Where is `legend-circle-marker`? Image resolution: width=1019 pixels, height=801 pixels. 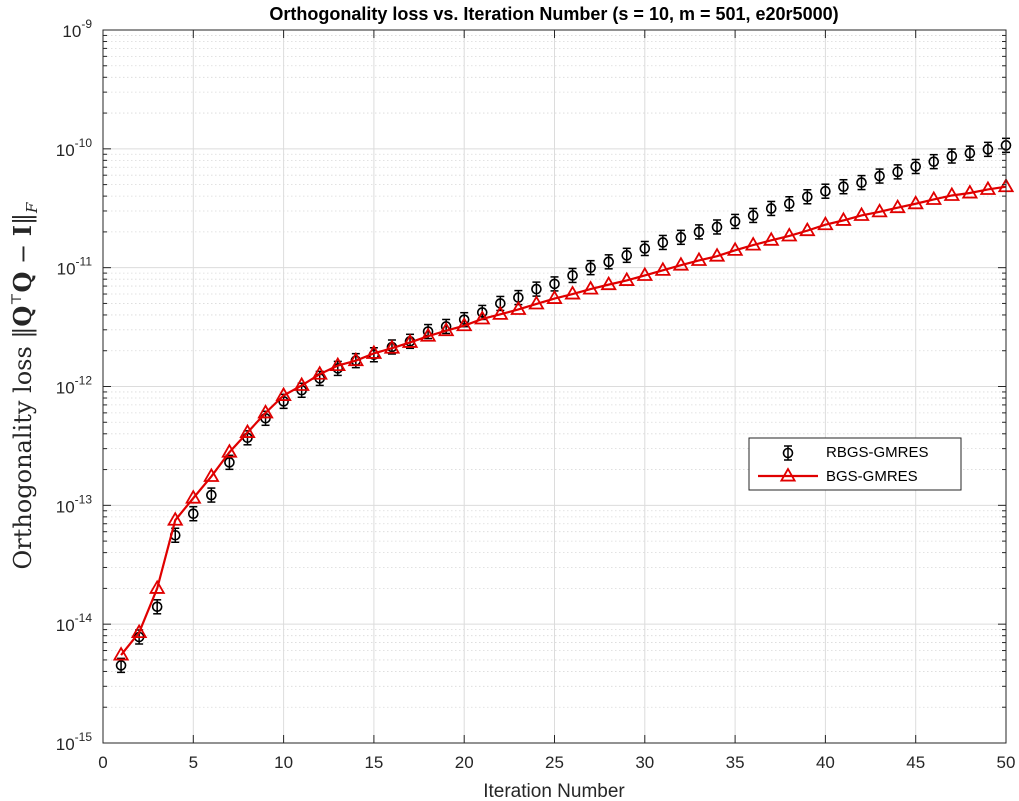 legend-circle-marker is located at coordinates (788, 453).